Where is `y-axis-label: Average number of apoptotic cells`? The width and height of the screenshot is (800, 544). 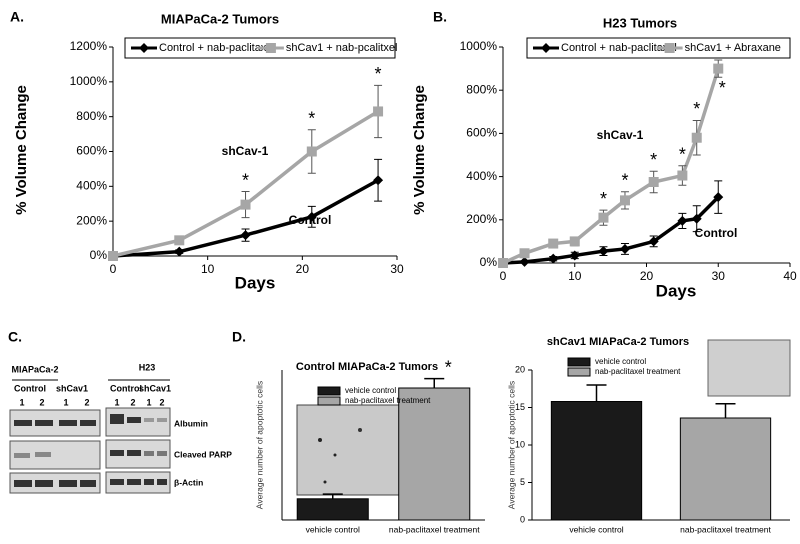 y-axis-label: Average number of apoptotic cells is located at coordinates (511, 445).